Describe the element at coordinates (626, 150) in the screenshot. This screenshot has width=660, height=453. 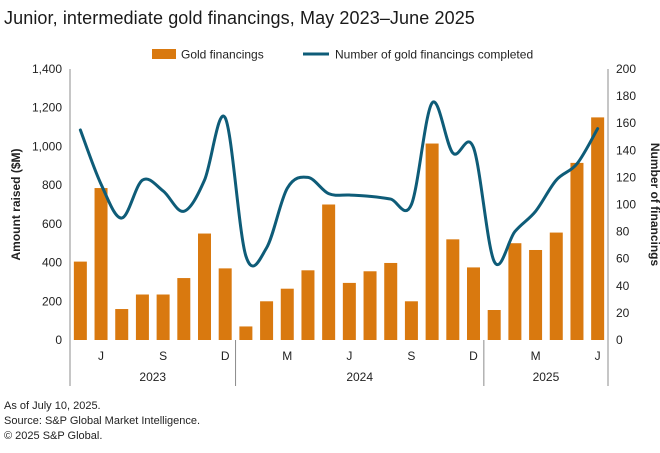
I see `right-tick-label: 140` at that location.